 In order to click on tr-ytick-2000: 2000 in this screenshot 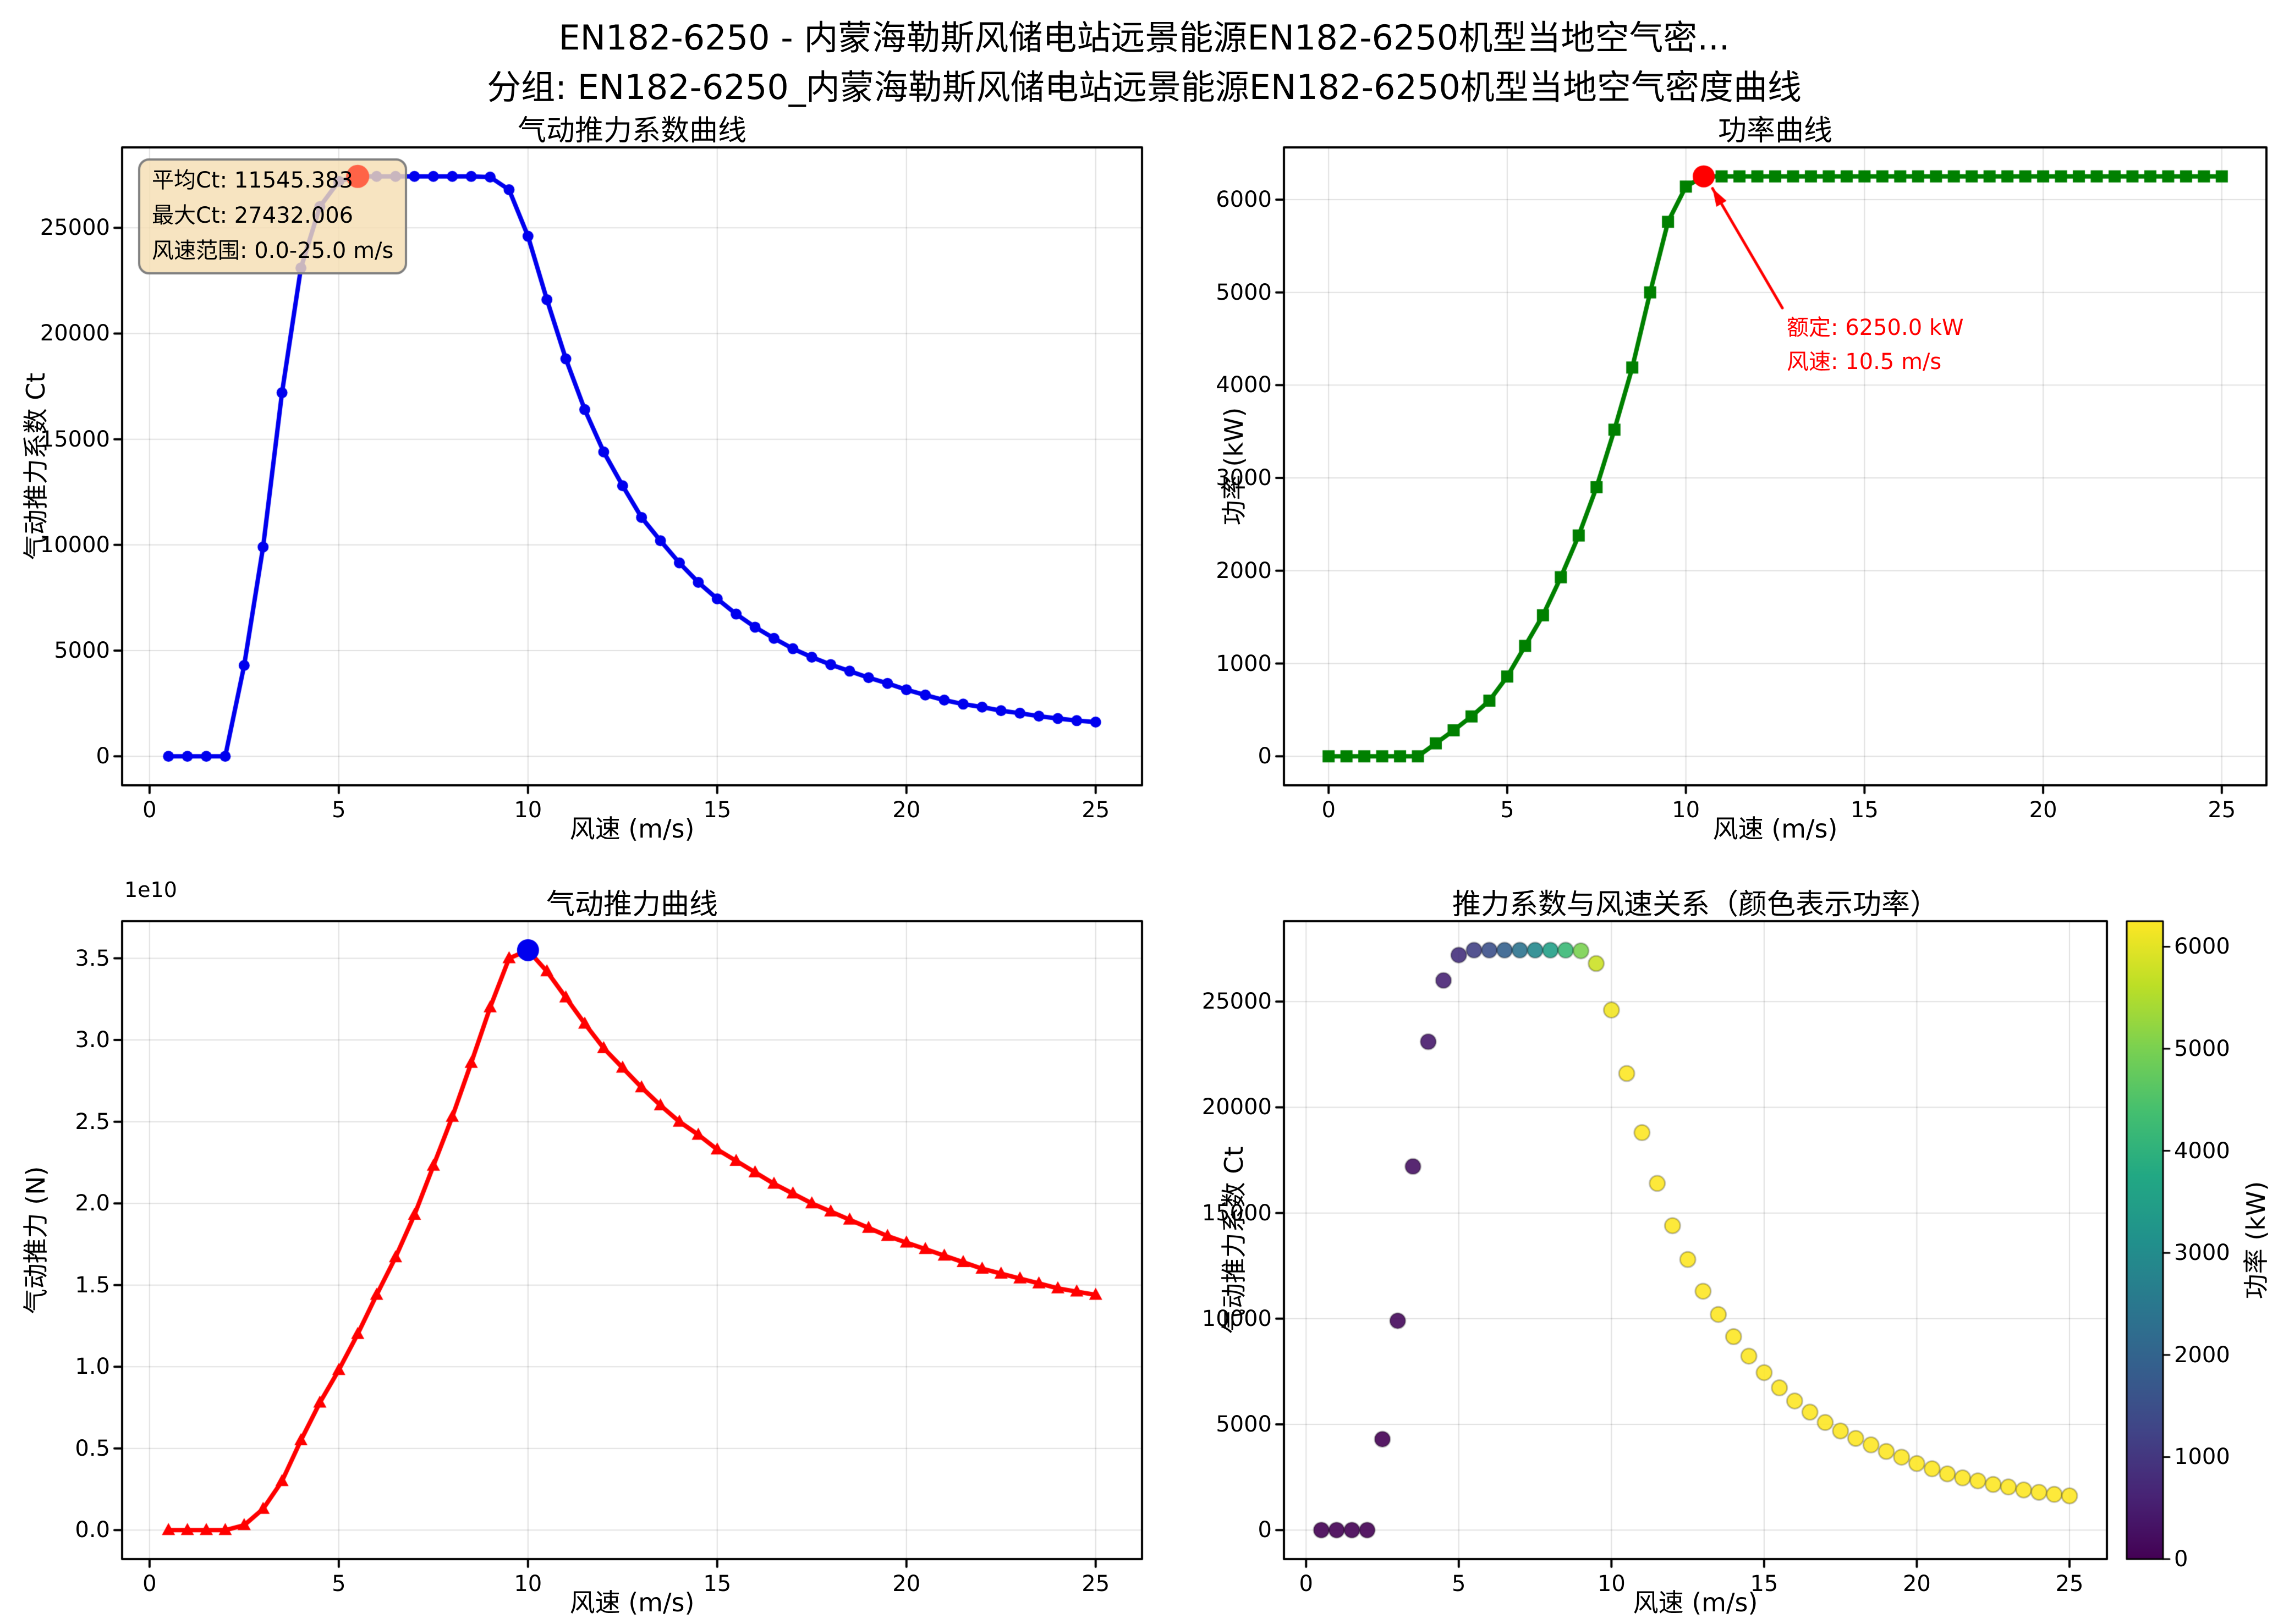, I will do `click(1244, 570)`.